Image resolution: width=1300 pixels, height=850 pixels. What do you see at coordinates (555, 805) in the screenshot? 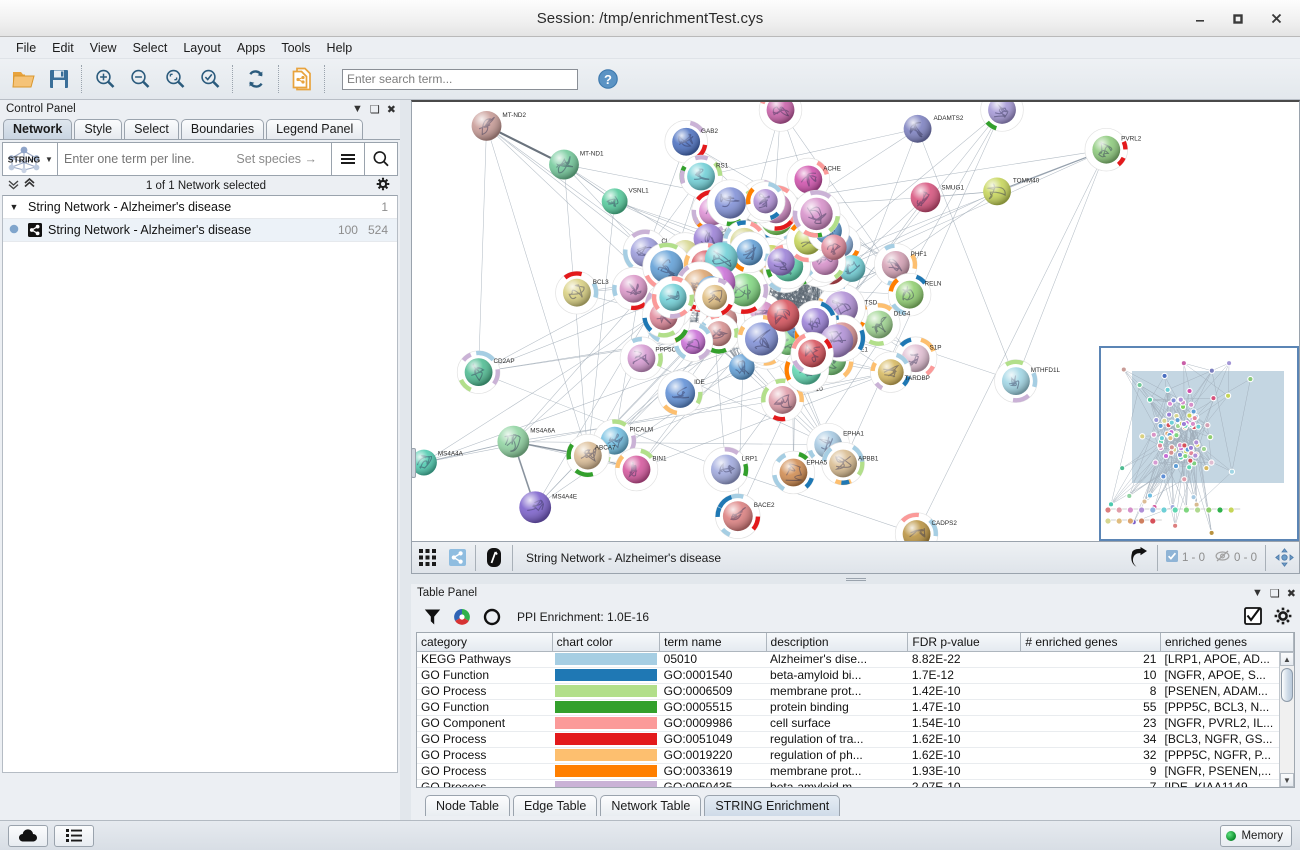
I see `tab-edge-table: Edge Table` at bounding box center [555, 805].